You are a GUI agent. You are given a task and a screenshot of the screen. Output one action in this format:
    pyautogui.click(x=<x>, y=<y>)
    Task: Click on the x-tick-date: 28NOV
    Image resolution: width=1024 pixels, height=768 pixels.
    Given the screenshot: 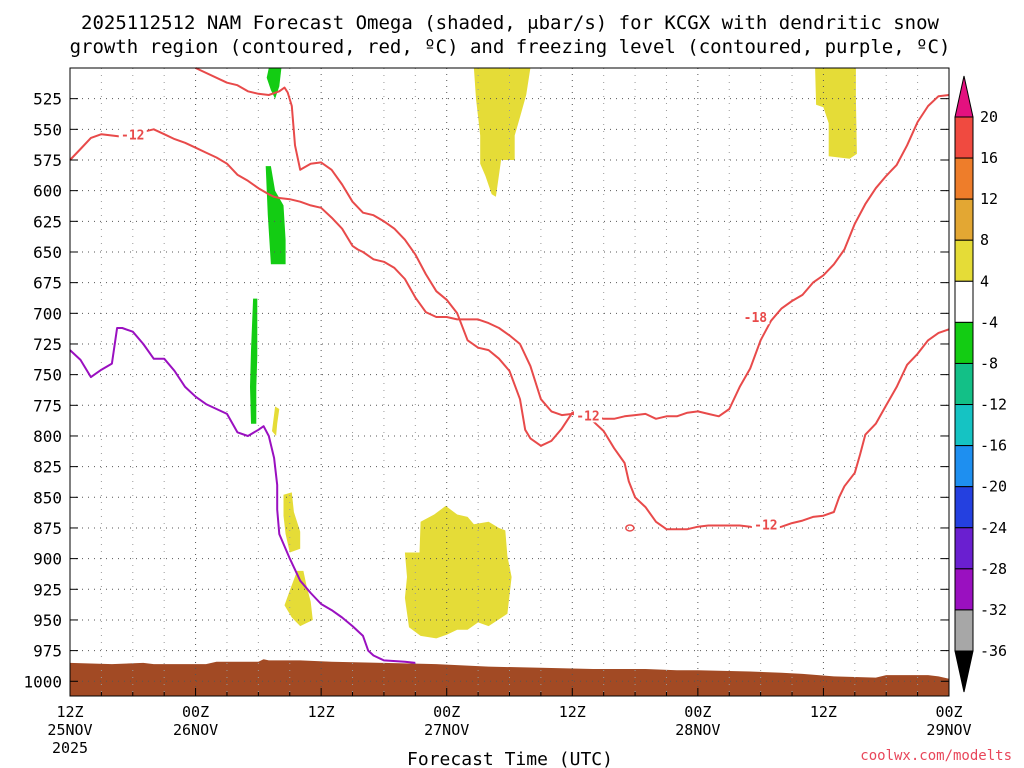 What is the action you would take?
    pyautogui.click(x=697, y=730)
    